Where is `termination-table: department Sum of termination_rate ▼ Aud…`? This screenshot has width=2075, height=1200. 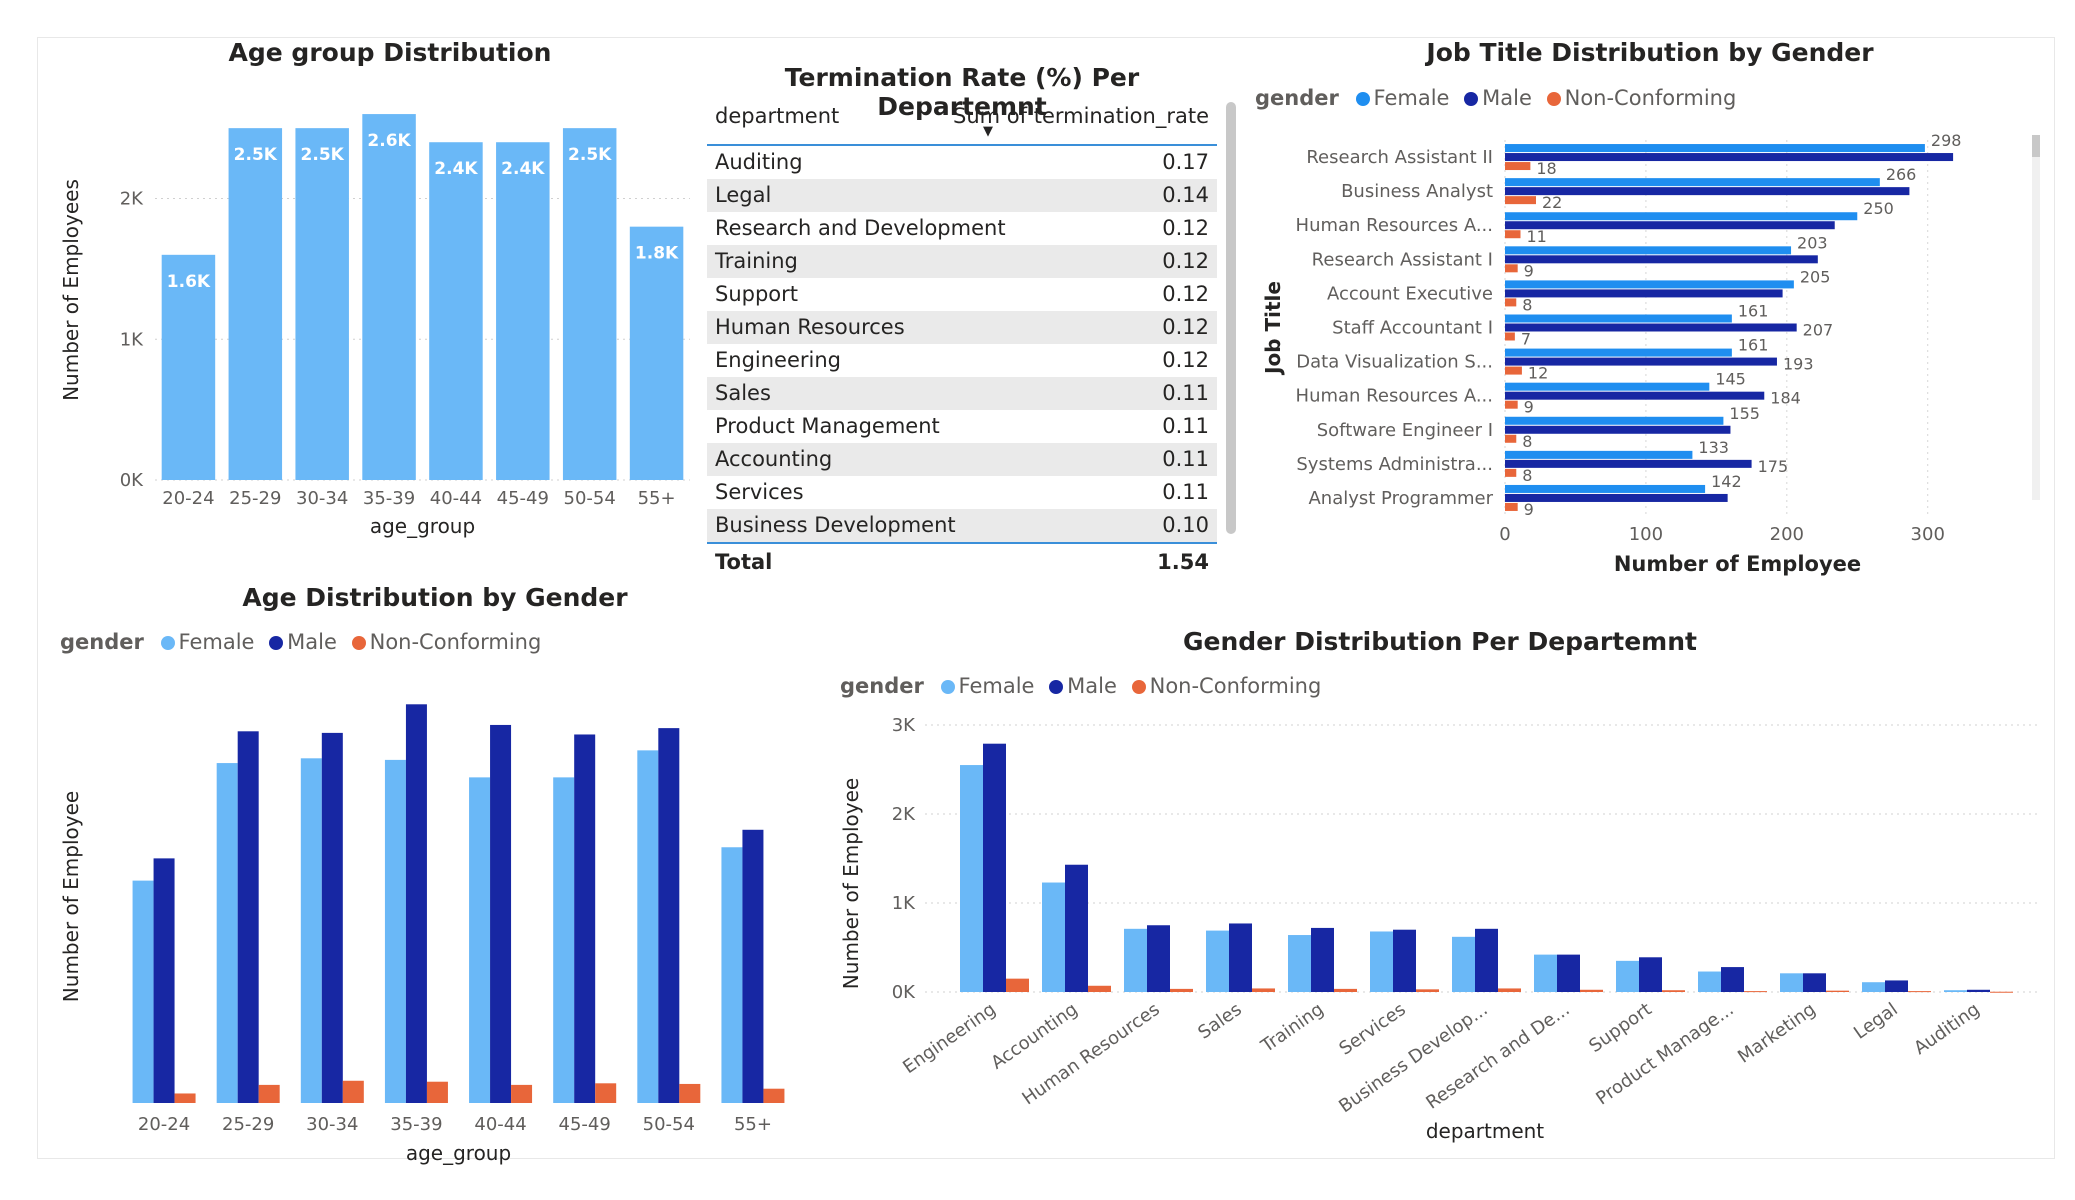 termination-table: department Sum of termination_rate ▼ Aud… is located at coordinates (962, 339).